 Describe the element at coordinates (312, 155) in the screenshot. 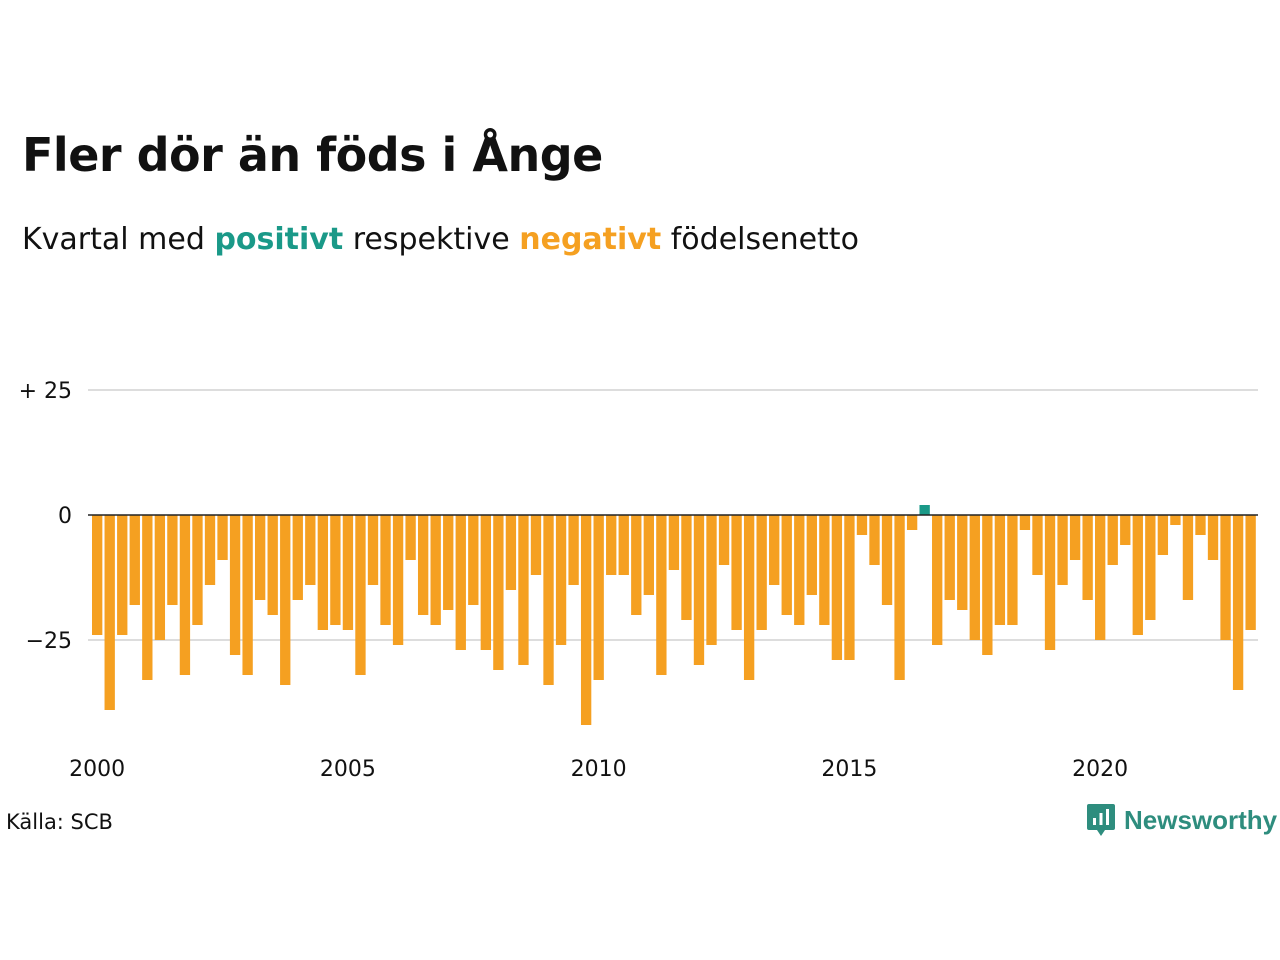

I see `chart-title: Fler dör än föds i Ånge` at that location.